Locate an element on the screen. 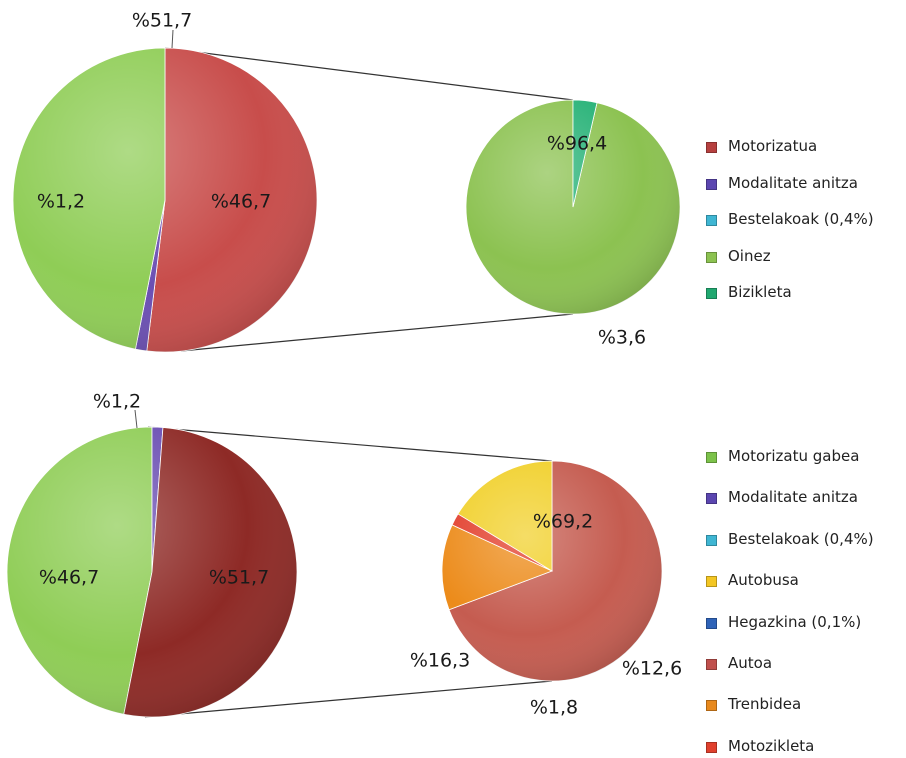 The image size is (906, 758). legend-label: Oinez is located at coordinates (749, 255).